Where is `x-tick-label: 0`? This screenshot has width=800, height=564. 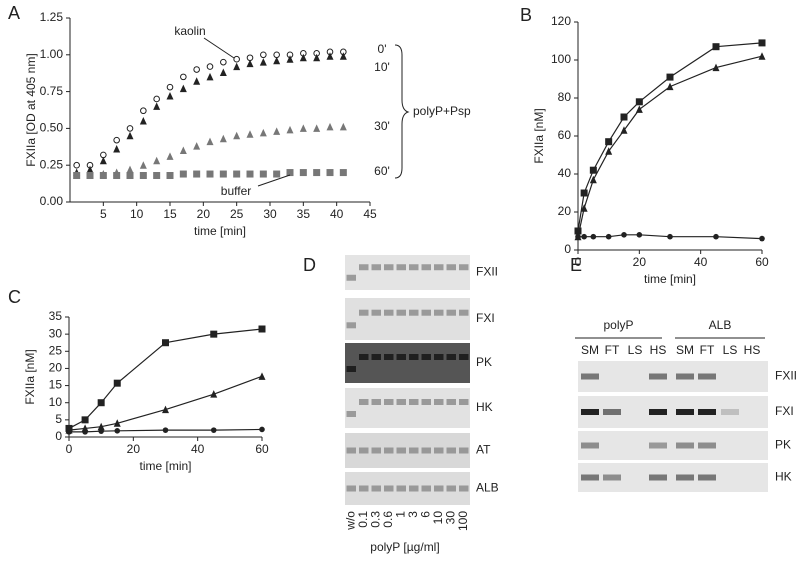 x-tick-label: 0 is located at coordinates (578, 262).